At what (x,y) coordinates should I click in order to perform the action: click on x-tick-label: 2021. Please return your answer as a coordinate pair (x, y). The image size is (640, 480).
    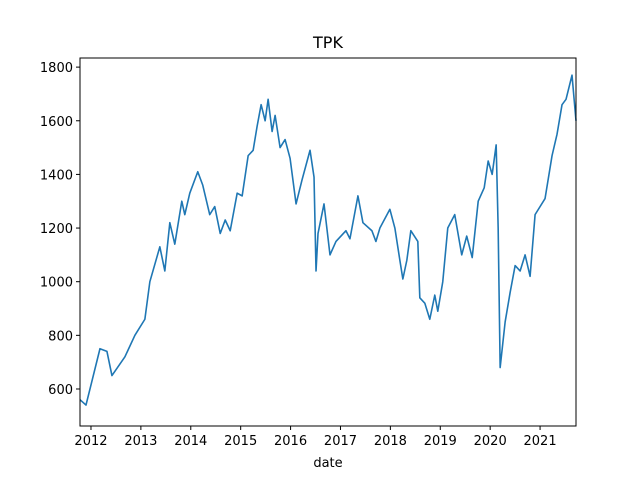
    Looking at the image, I should click on (540, 441).